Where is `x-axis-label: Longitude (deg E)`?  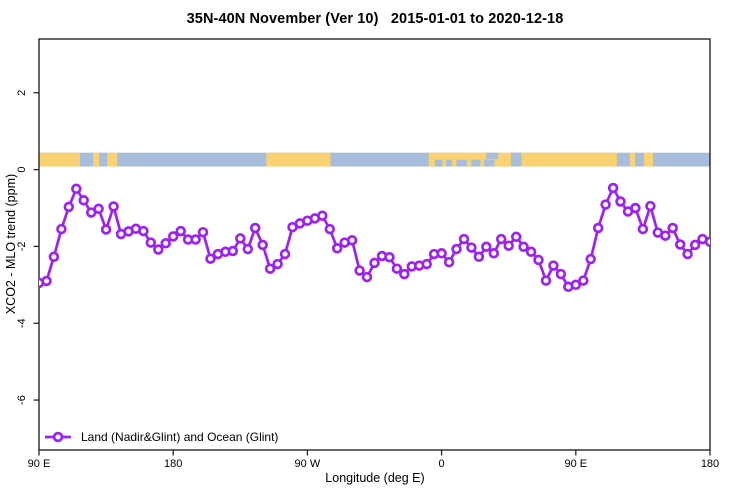 x-axis-label: Longitude (deg E) is located at coordinates (375, 478).